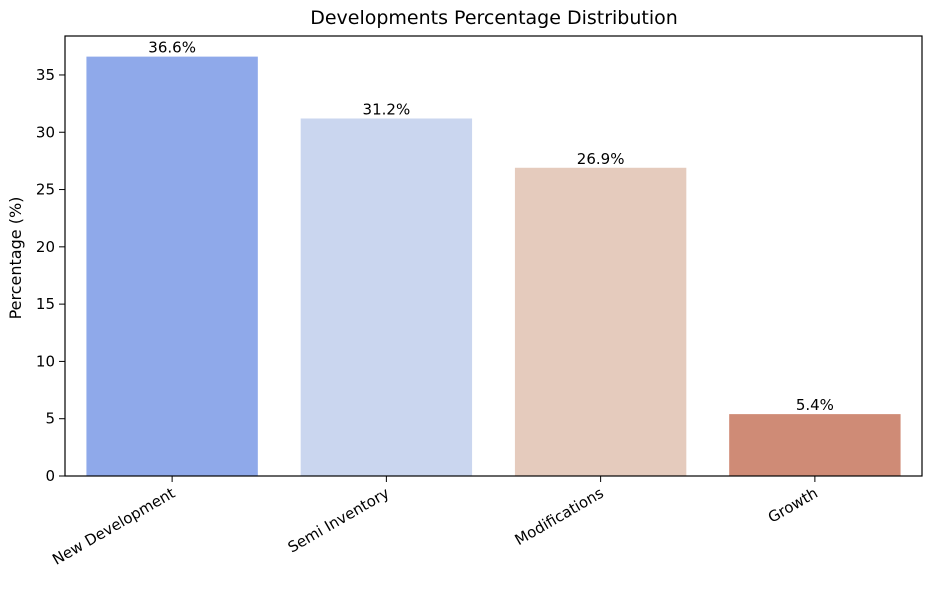  What do you see at coordinates (172, 48) in the screenshot?
I see `bar-value-label: 36.6%` at bounding box center [172, 48].